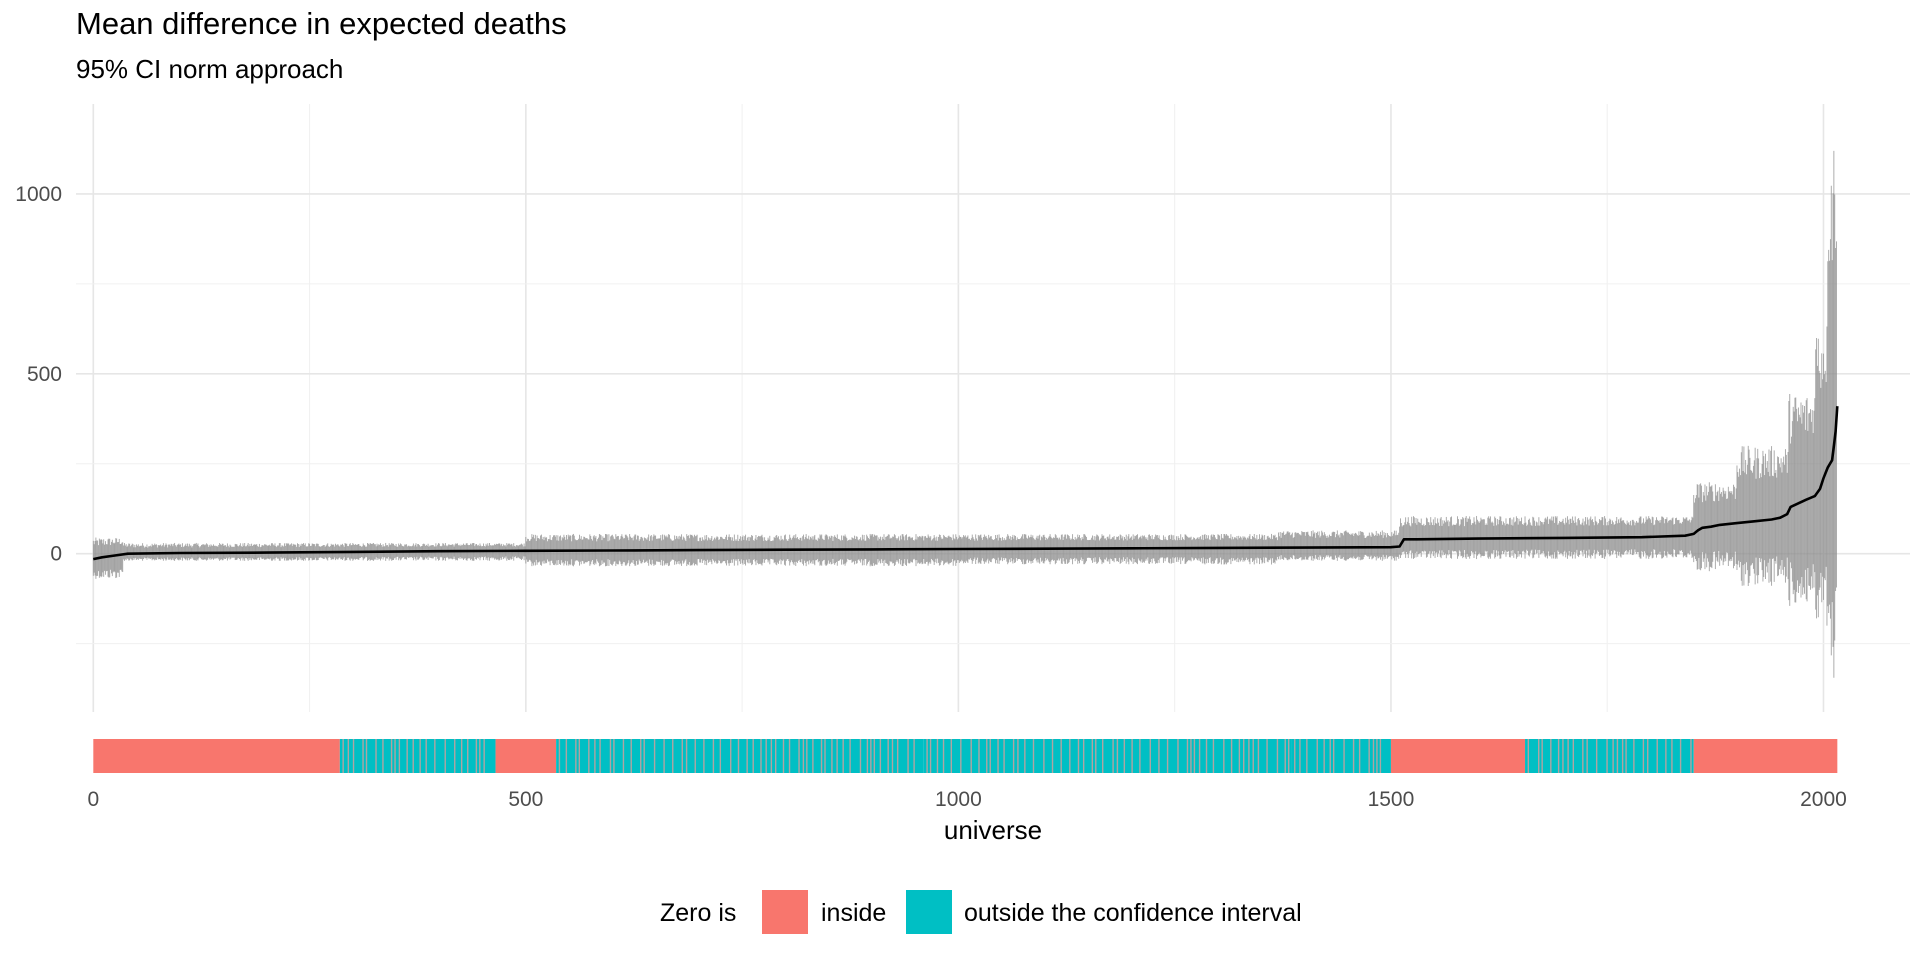  What do you see at coordinates (958, 799) in the screenshot?
I see `x-tick-label: 1000` at bounding box center [958, 799].